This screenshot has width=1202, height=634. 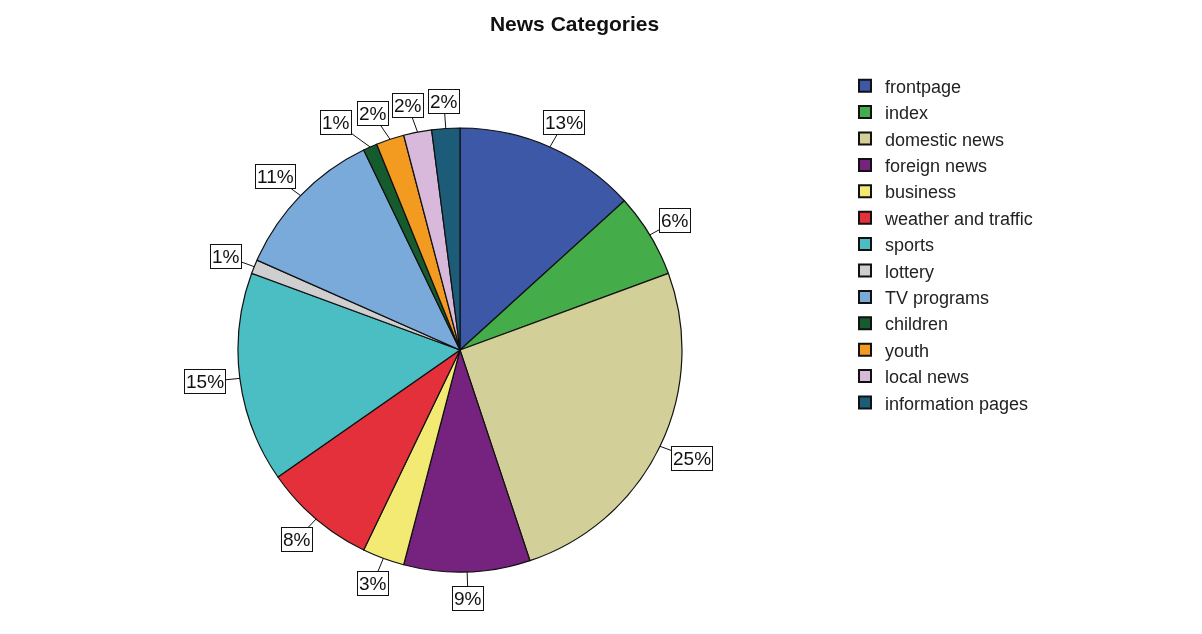 I want to click on legend-label: sports, so click(x=910, y=245).